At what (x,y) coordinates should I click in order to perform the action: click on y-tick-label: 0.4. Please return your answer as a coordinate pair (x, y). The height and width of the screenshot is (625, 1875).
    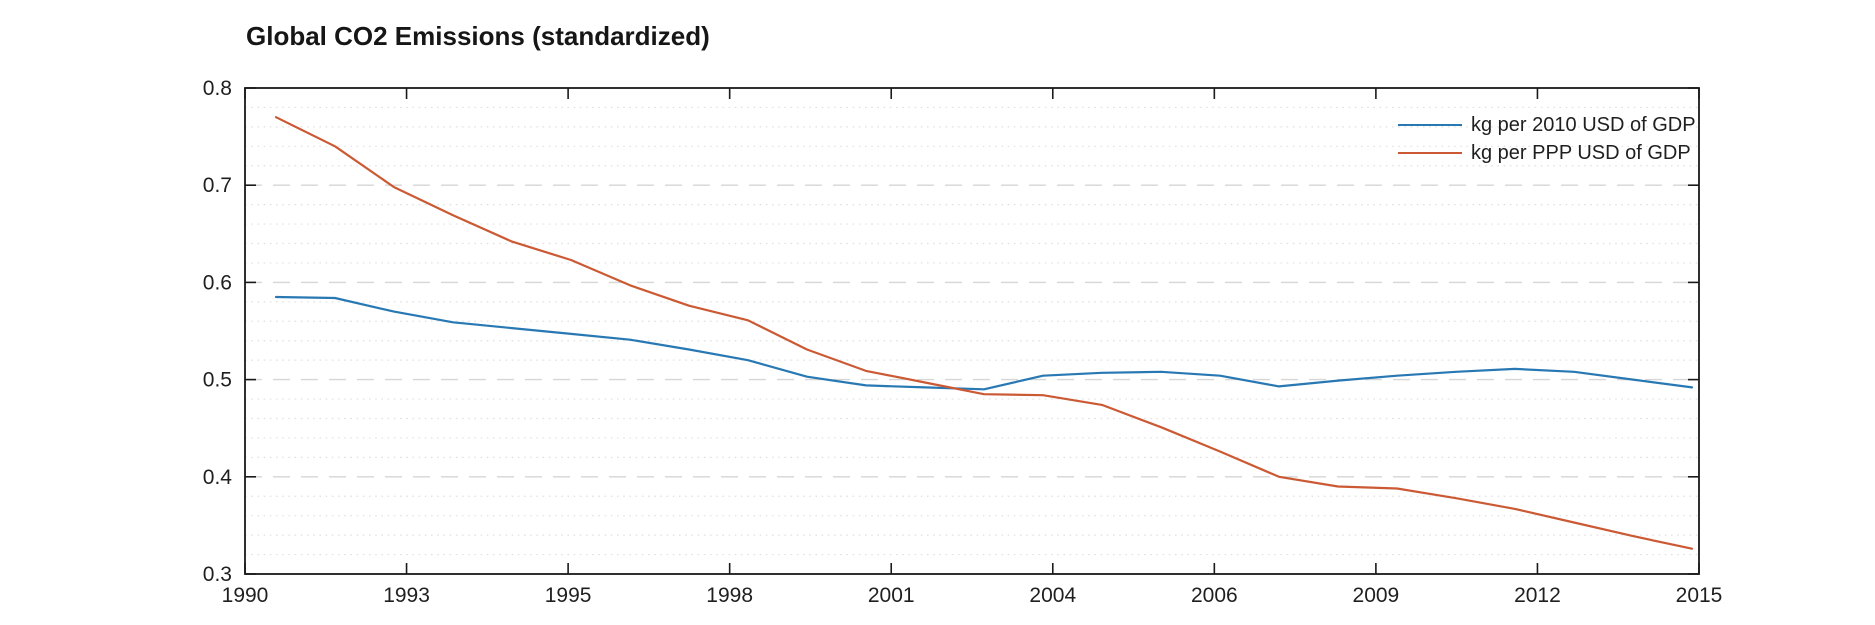
    Looking at the image, I should click on (218, 477).